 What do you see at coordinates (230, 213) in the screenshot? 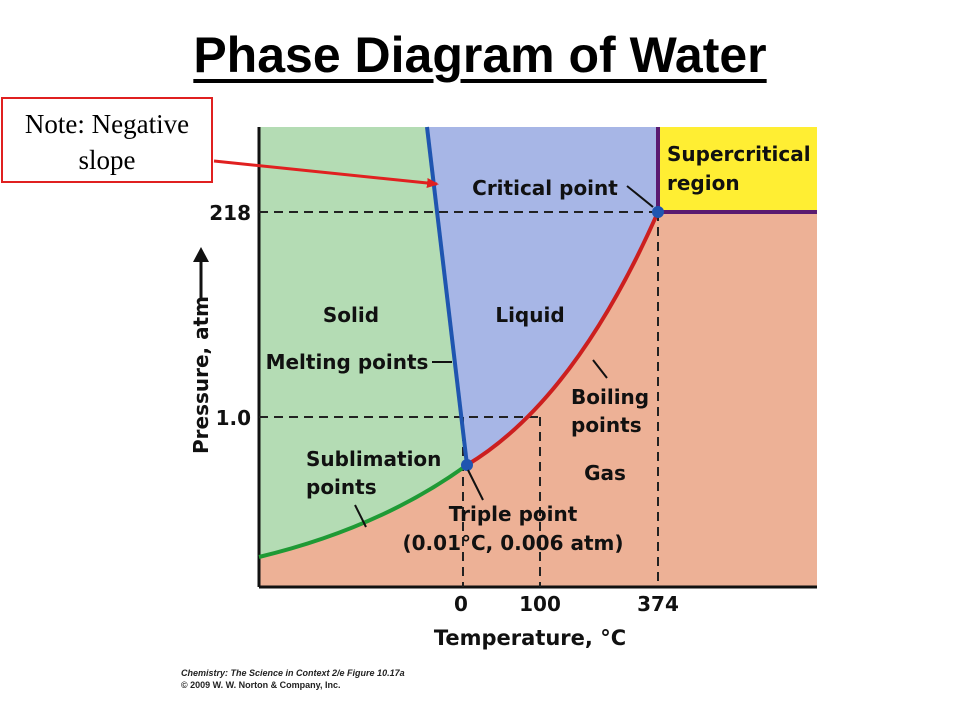
I see `y-tick-218: 218` at bounding box center [230, 213].